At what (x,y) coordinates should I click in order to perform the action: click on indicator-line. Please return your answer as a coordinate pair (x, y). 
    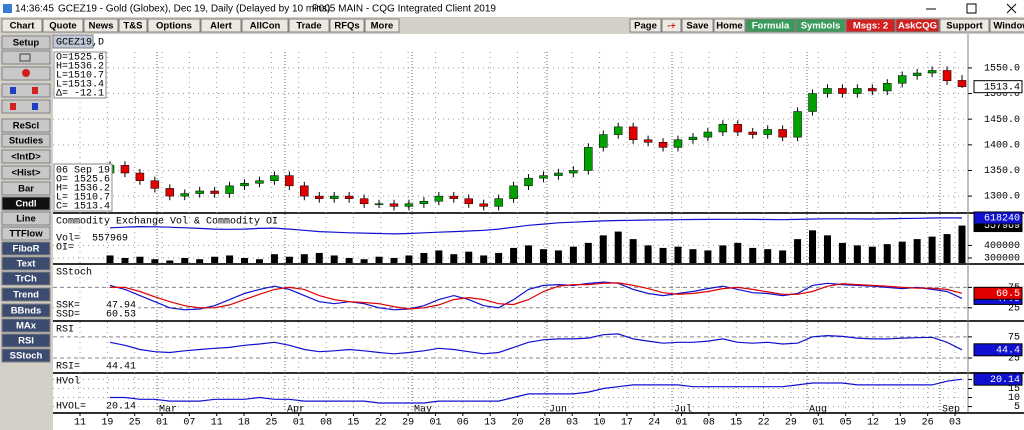
    Looking at the image, I should click on (536, 296).